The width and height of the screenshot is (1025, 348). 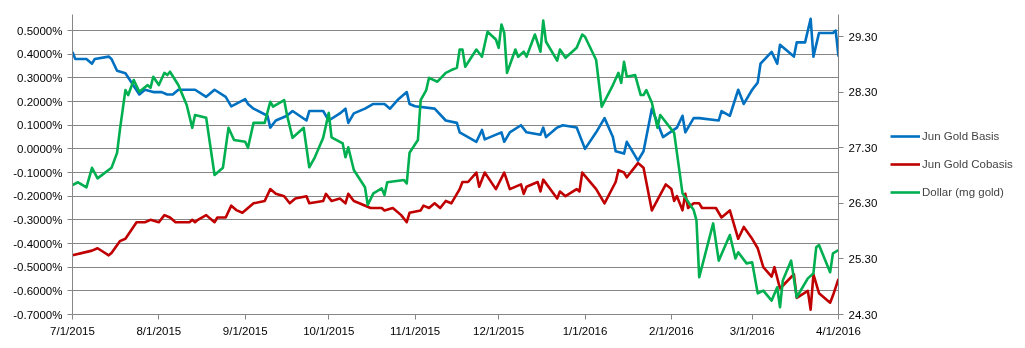 I want to click on legend-label: Jun Gold Cobasis, so click(x=967, y=164).